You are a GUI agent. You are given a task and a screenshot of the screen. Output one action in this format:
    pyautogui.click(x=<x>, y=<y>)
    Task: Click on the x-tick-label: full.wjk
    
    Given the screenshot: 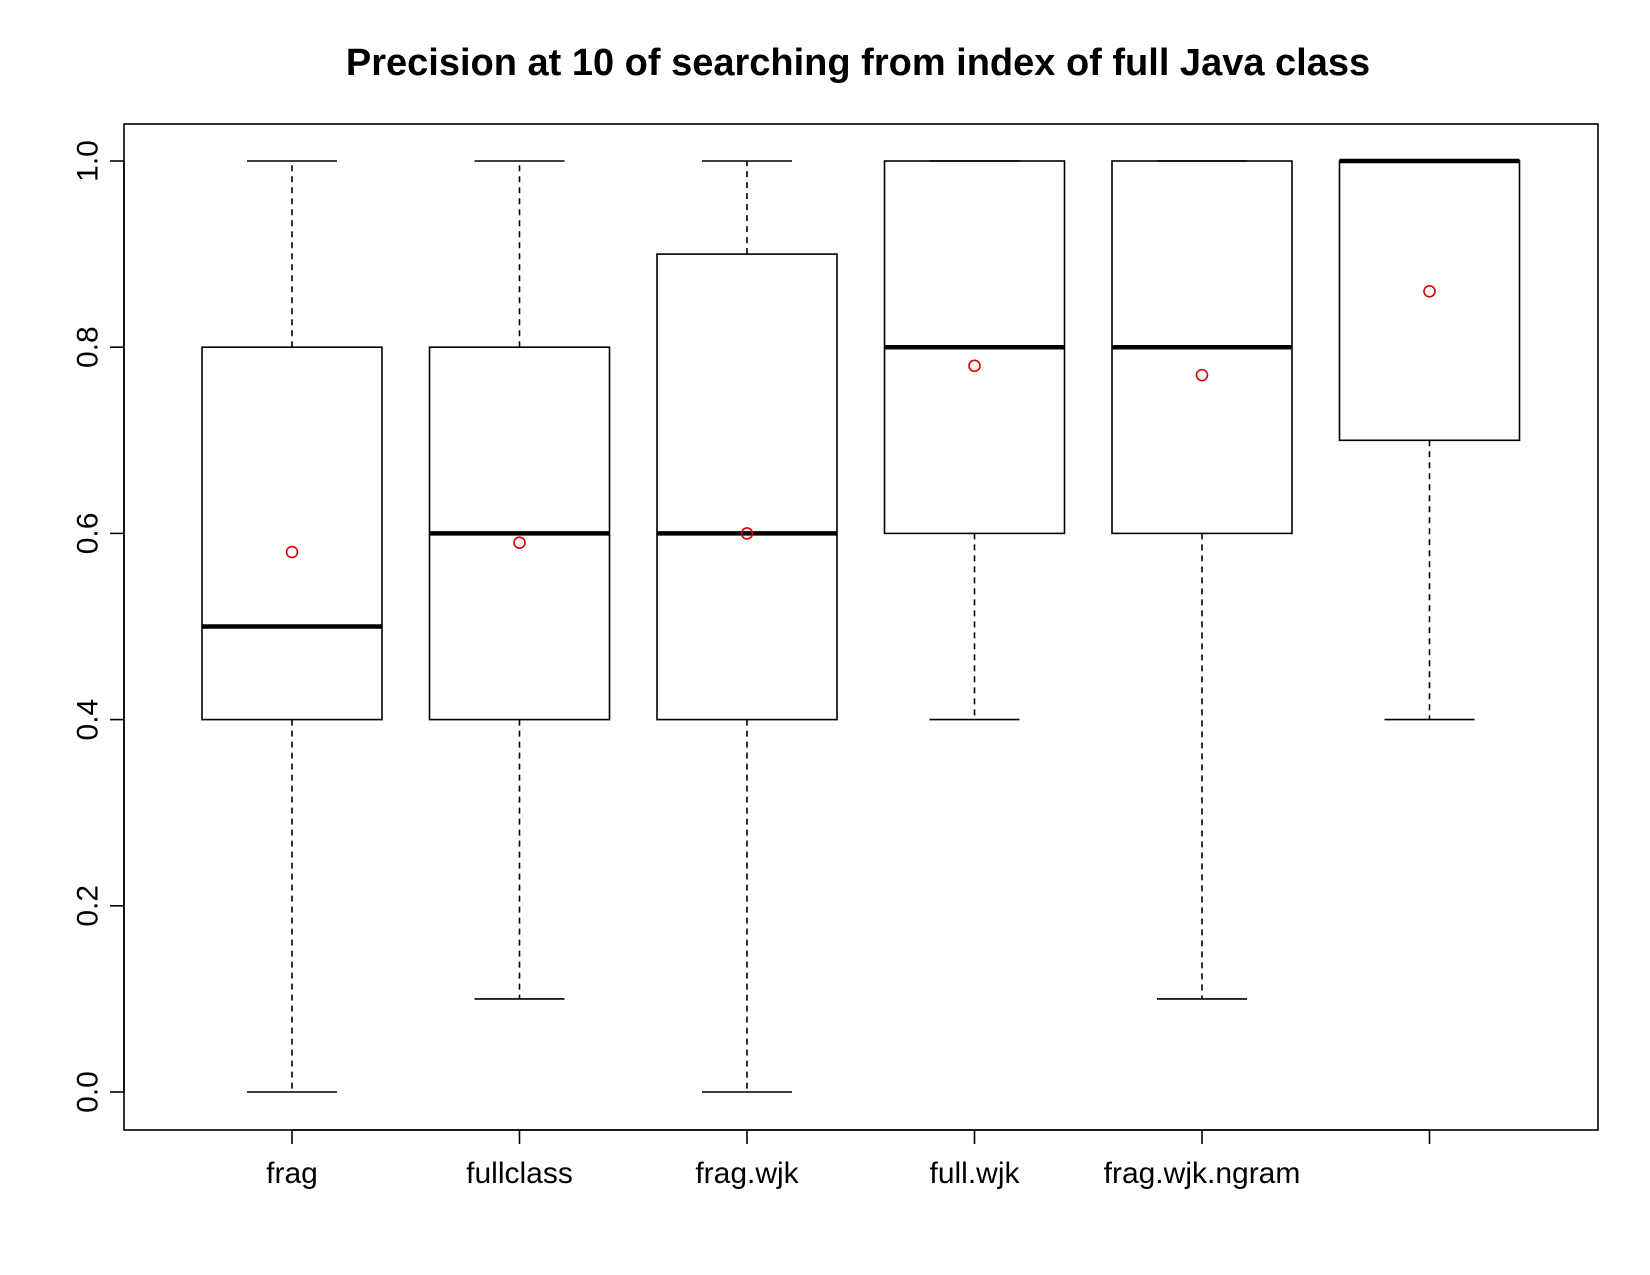 What is the action you would take?
    pyautogui.click(x=974, y=1173)
    